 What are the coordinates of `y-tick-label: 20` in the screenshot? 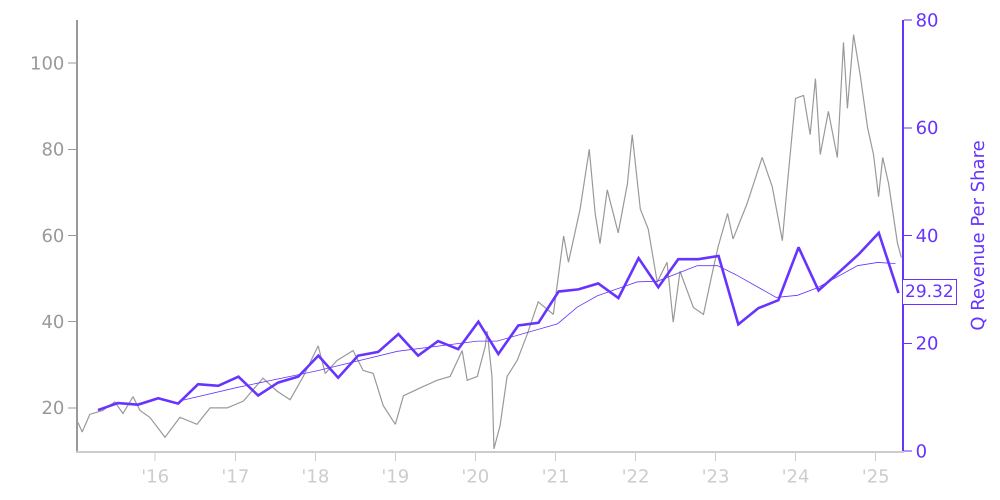 It's located at (52, 409).